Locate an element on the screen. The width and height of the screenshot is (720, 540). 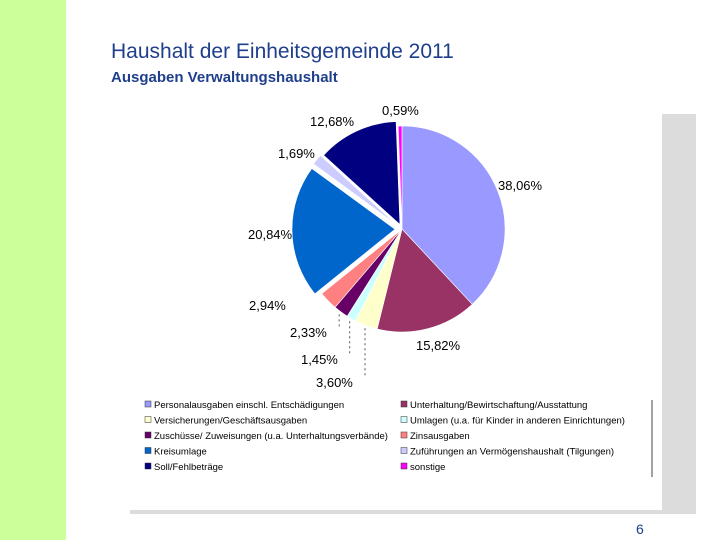
slice-data-label: 3,60% is located at coordinates (334, 382).